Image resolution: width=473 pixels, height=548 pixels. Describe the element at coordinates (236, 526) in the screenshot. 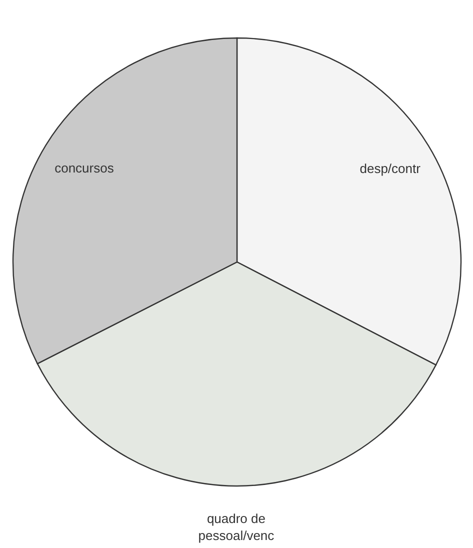

I see `slice-label: quadro de pessoal/venc` at that location.